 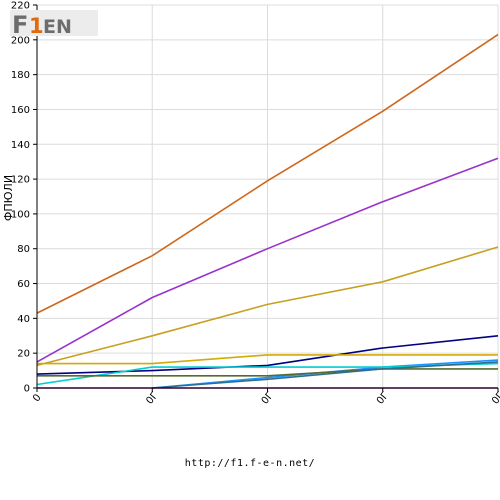 I want to click on y-tick-label: 0, so click(x=27, y=389).